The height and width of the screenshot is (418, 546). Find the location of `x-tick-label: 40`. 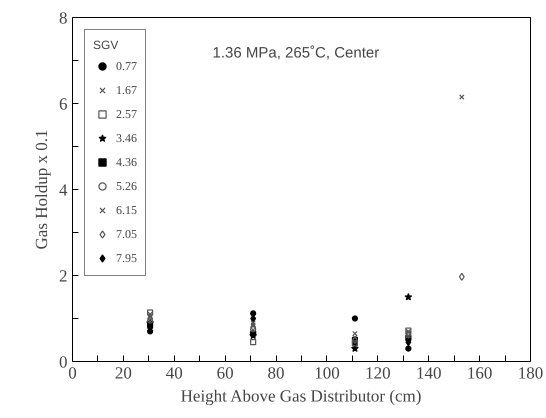

x-tick-label: 40 is located at coordinates (174, 373).